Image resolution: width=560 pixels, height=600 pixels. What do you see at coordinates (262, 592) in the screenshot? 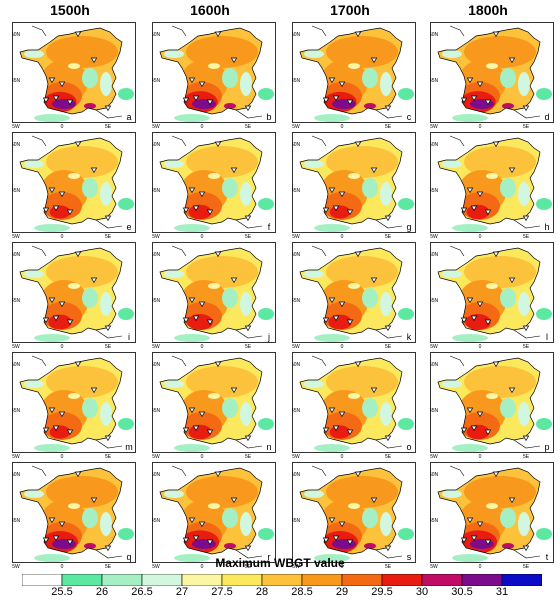
I see `colorbar-tick-label: 28` at bounding box center [262, 592].